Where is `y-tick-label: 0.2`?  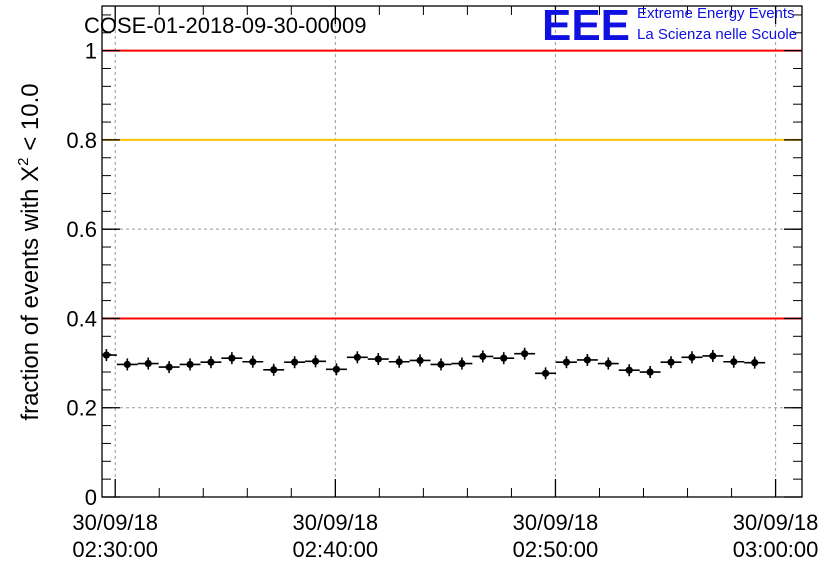 y-tick-label: 0.2 is located at coordinates (81, 408).